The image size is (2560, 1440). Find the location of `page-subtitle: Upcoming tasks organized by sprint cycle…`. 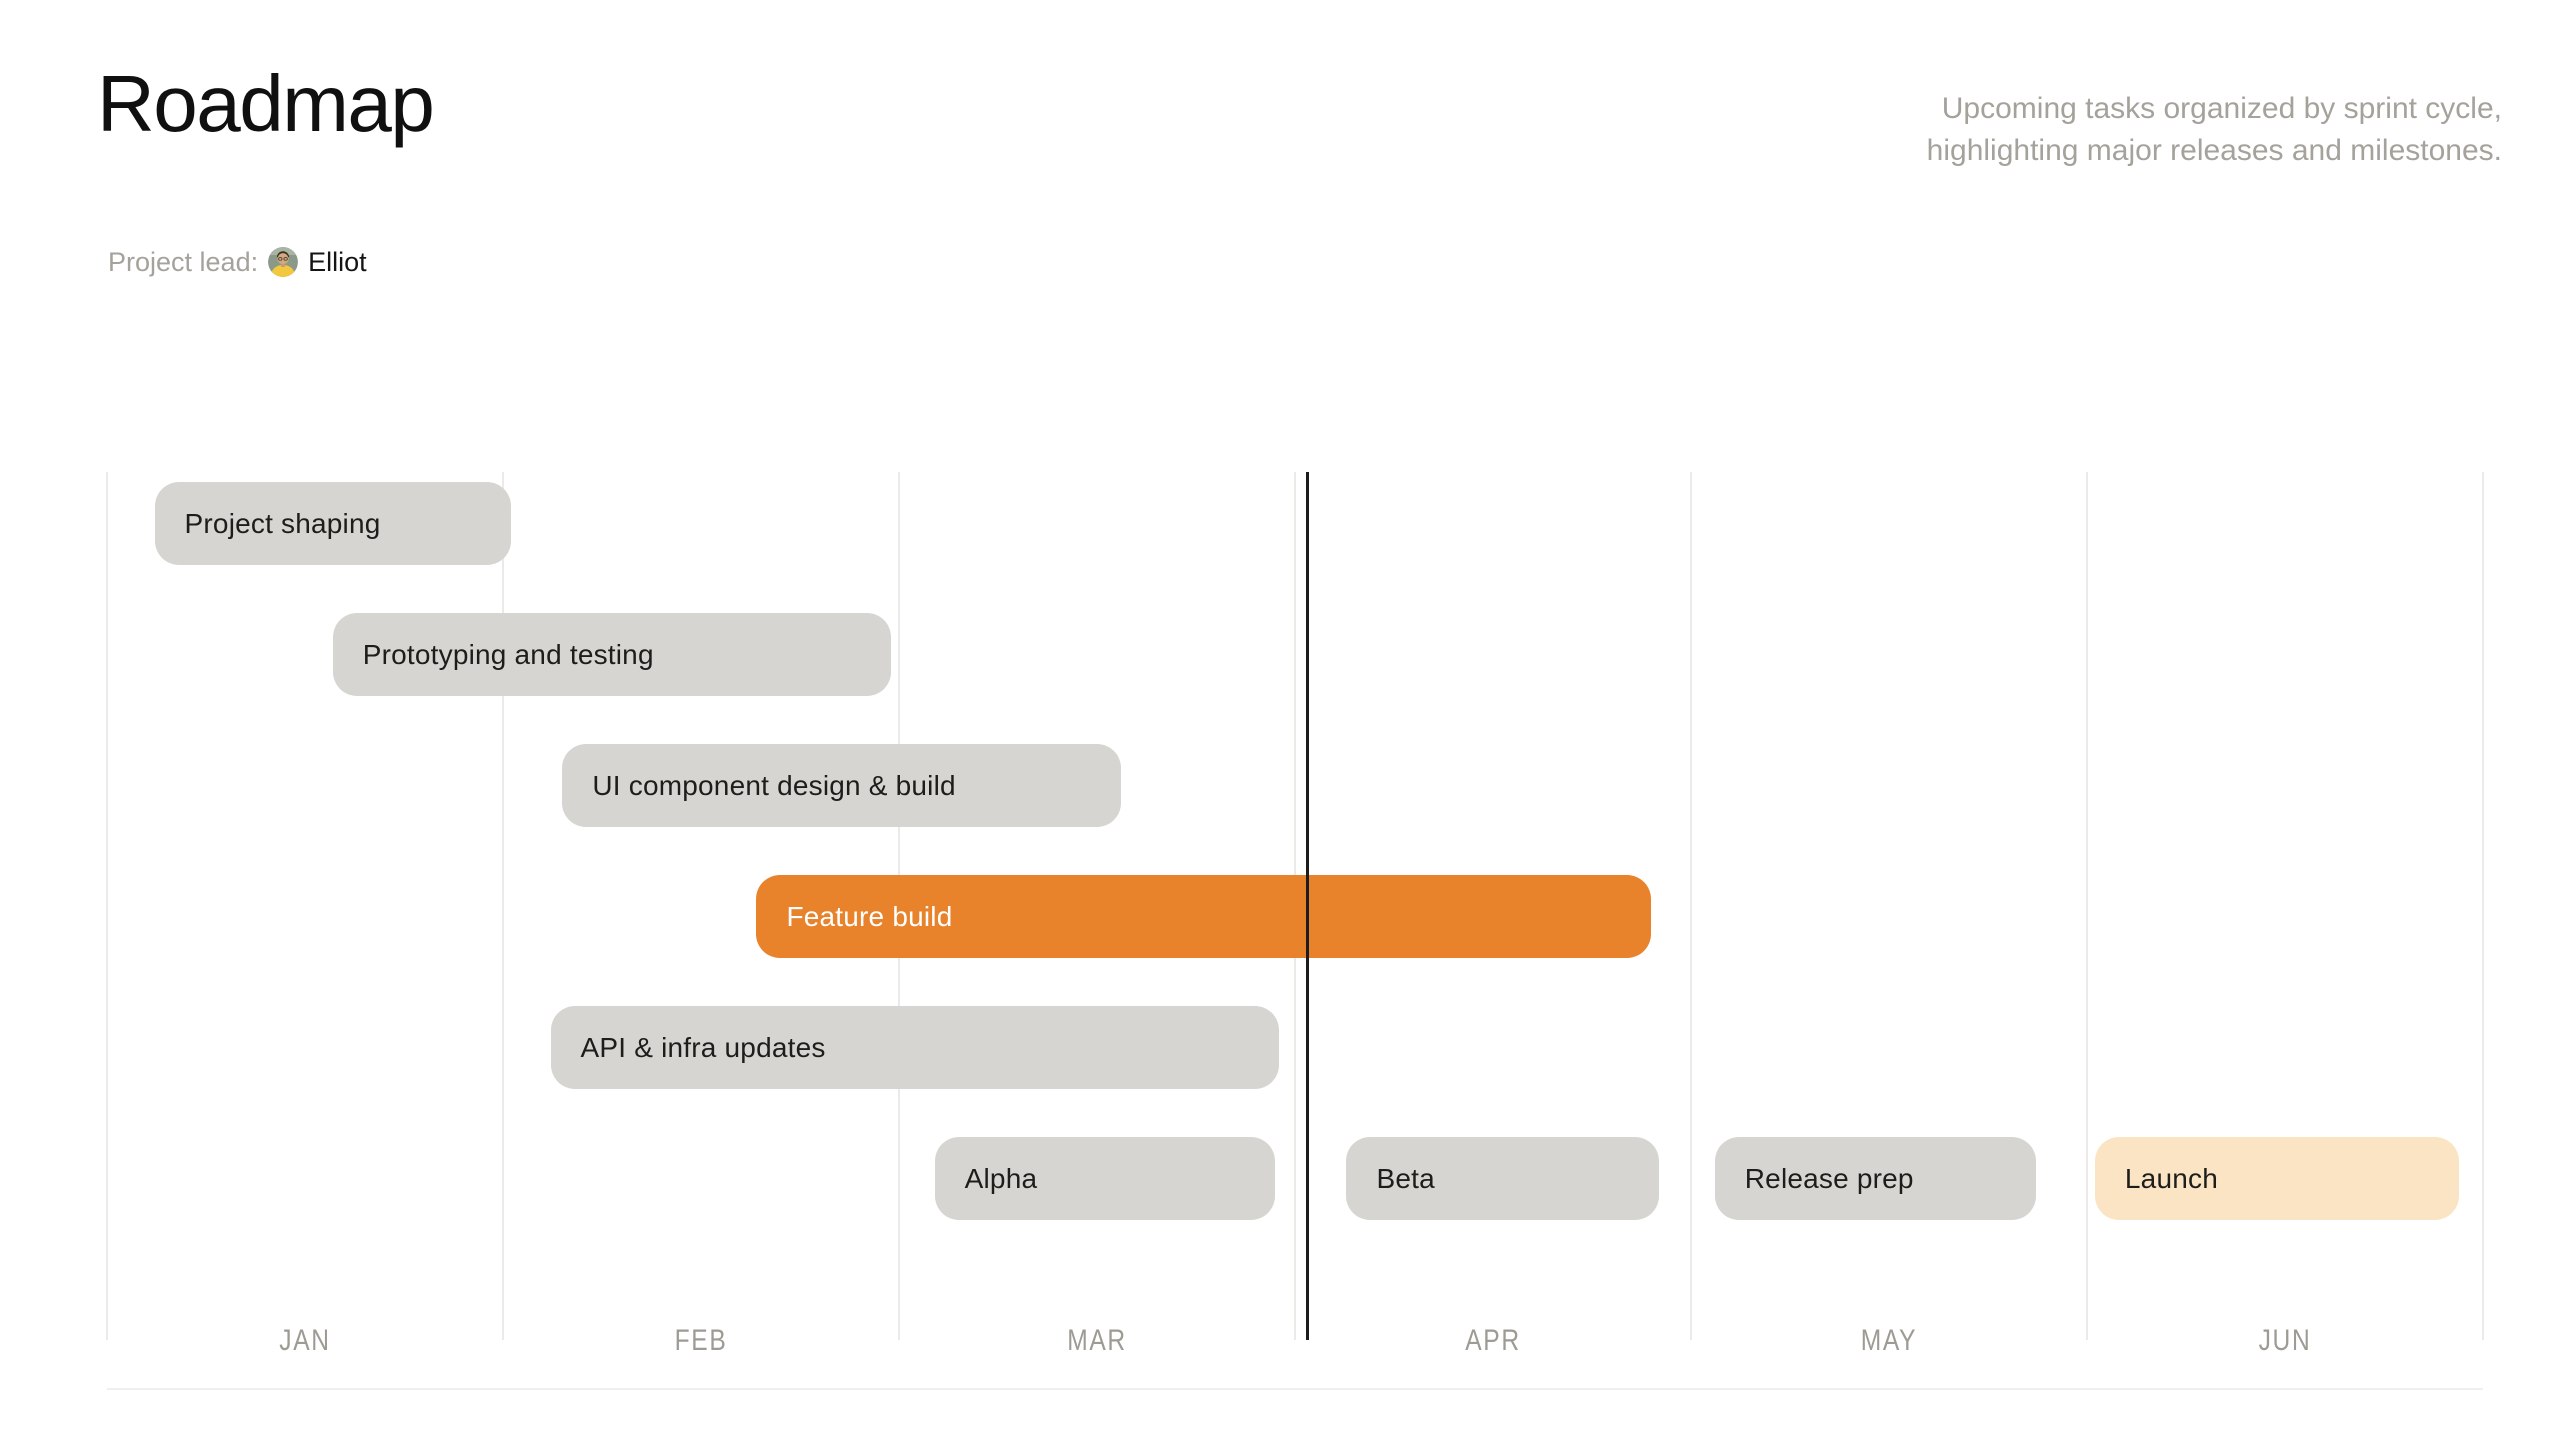

page-subtitle: Upcoming tasks organized by sprint cycle… is located at coordinates (2214, 130).